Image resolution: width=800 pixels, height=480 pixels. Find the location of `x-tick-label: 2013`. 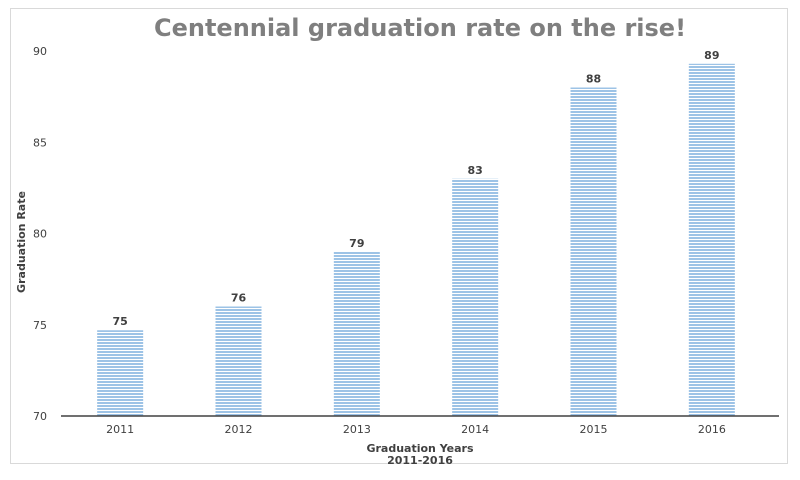

x-tick-label: 2013 is located at coordinates (357, 429).